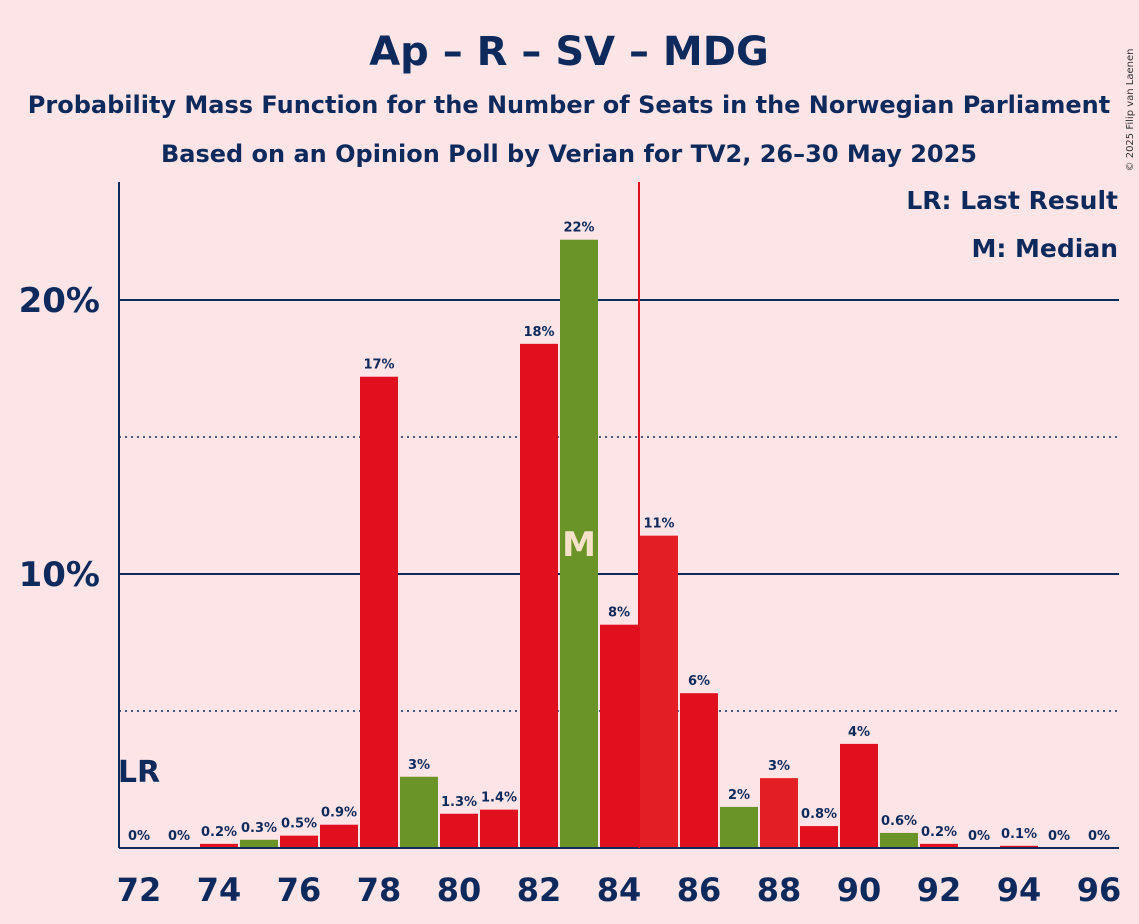 The height and width of the screenshot is (924, 1139). I want to click on bar-value-label: 11%, so click(658, 524).